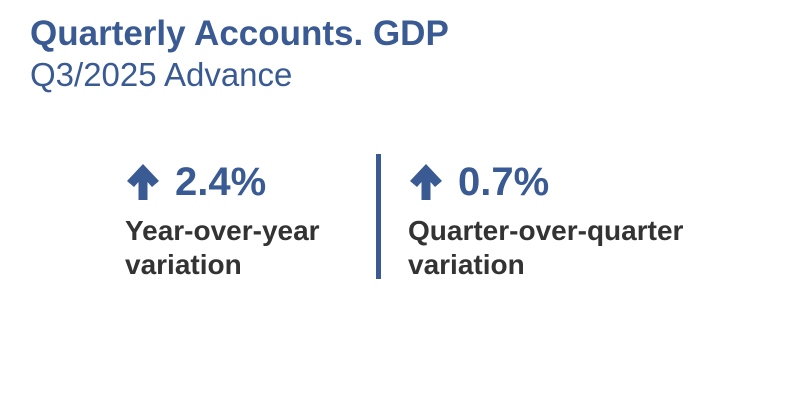  Describe the element at coordinates (504, 181) in the screenshot. I see `metric-value: 0.7%` at that location.